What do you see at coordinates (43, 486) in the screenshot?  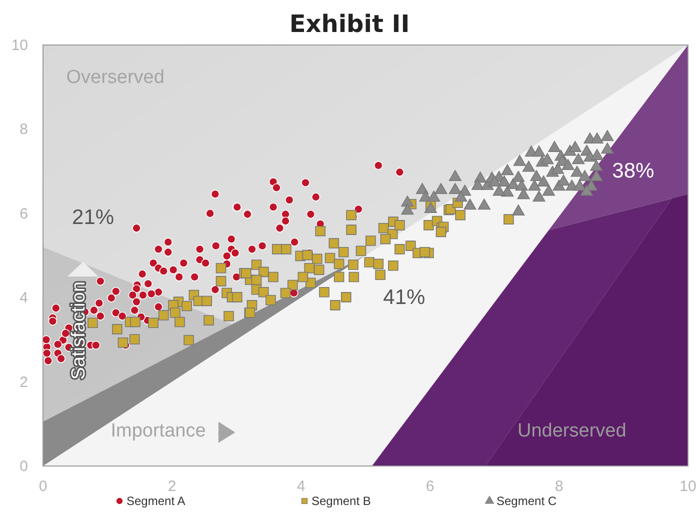 I see `x-tick-label: 0` at bounding box center [43, 486].